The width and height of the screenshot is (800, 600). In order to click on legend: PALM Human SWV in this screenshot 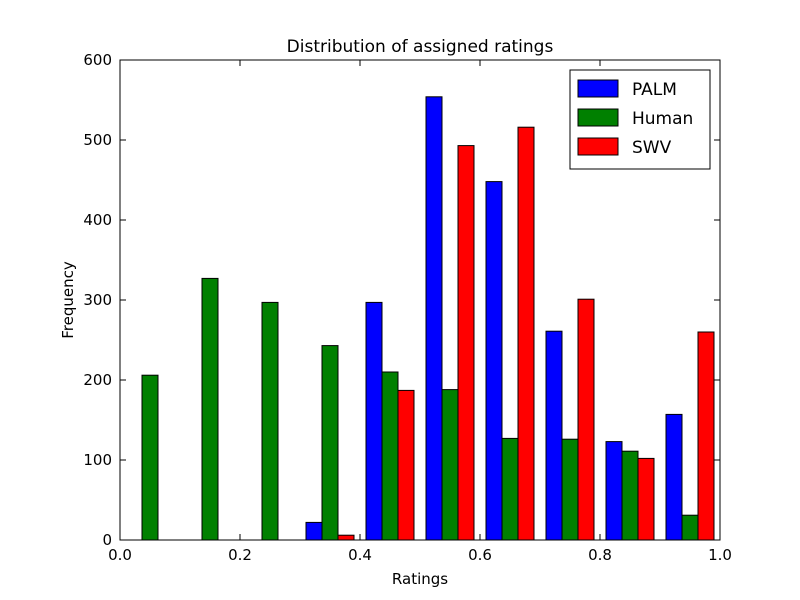, I will do `click(640, 119)`.